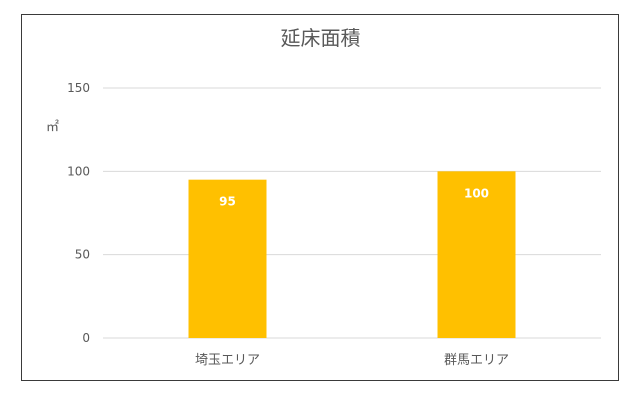 The width and height of the screenshot is (641, 400). Describe the element at coordinates (227, 202) in the screenshot. I see `data-label-1: 95` at that location.